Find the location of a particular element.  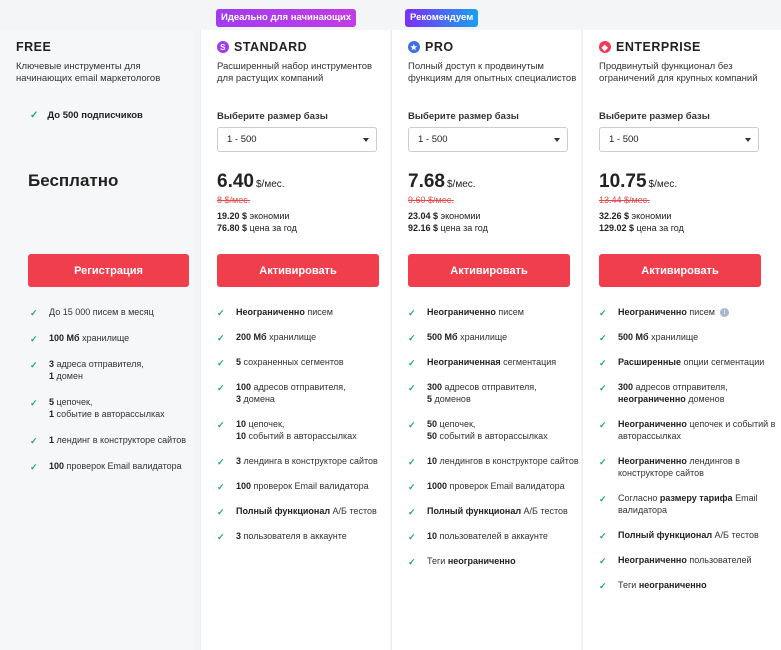

savings-amount: 19.20 $ is located at coordinates (232, 216).